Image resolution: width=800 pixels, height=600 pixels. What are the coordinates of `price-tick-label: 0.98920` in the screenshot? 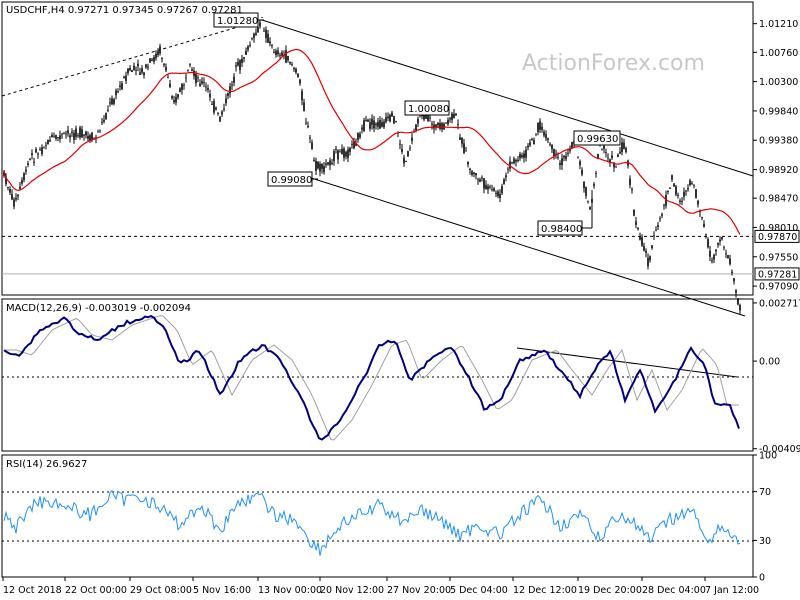 It's located at (778, 170).